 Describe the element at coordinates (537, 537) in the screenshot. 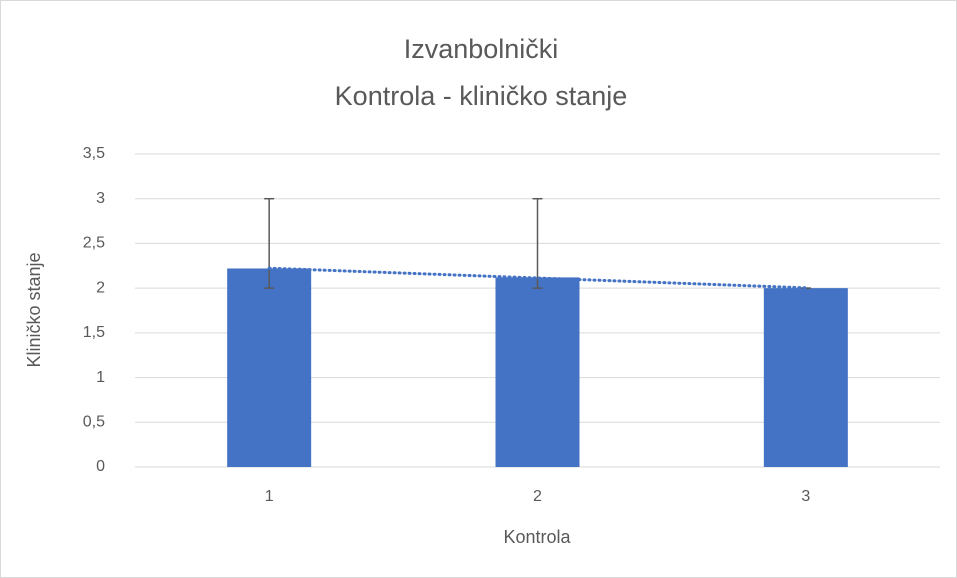

I see `x-axis-title: Kontrola` at that location.